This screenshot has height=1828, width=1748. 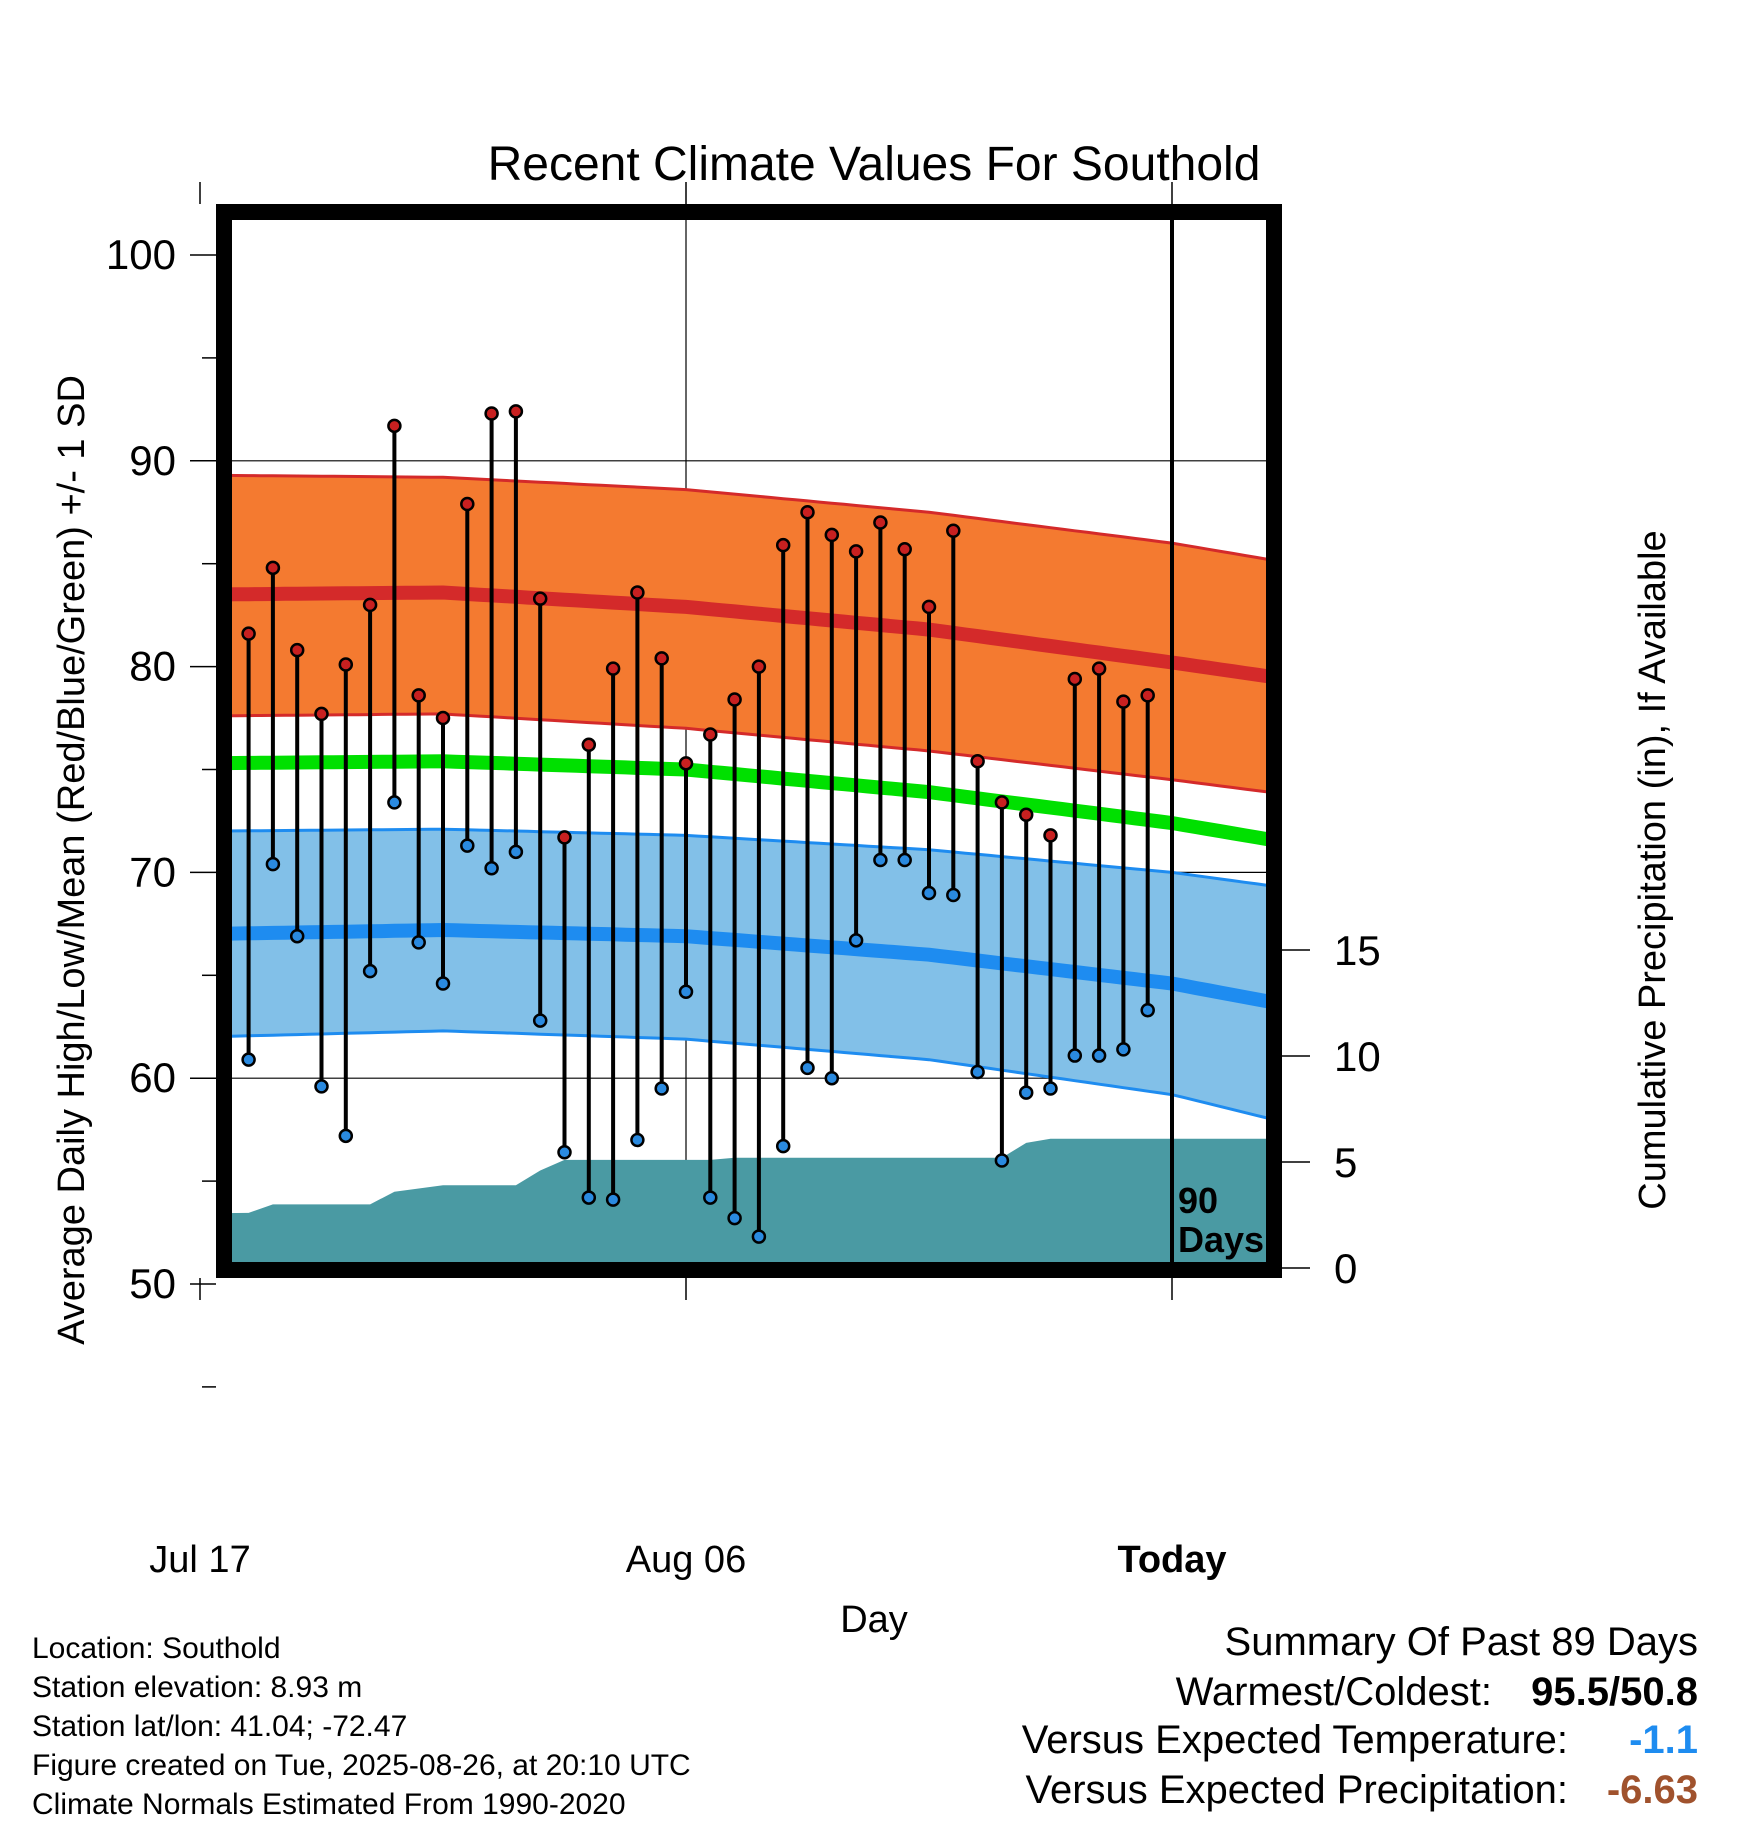 I want to click on warm-cold-value: 95.5/50.8, so click(x=1614, y=1692).